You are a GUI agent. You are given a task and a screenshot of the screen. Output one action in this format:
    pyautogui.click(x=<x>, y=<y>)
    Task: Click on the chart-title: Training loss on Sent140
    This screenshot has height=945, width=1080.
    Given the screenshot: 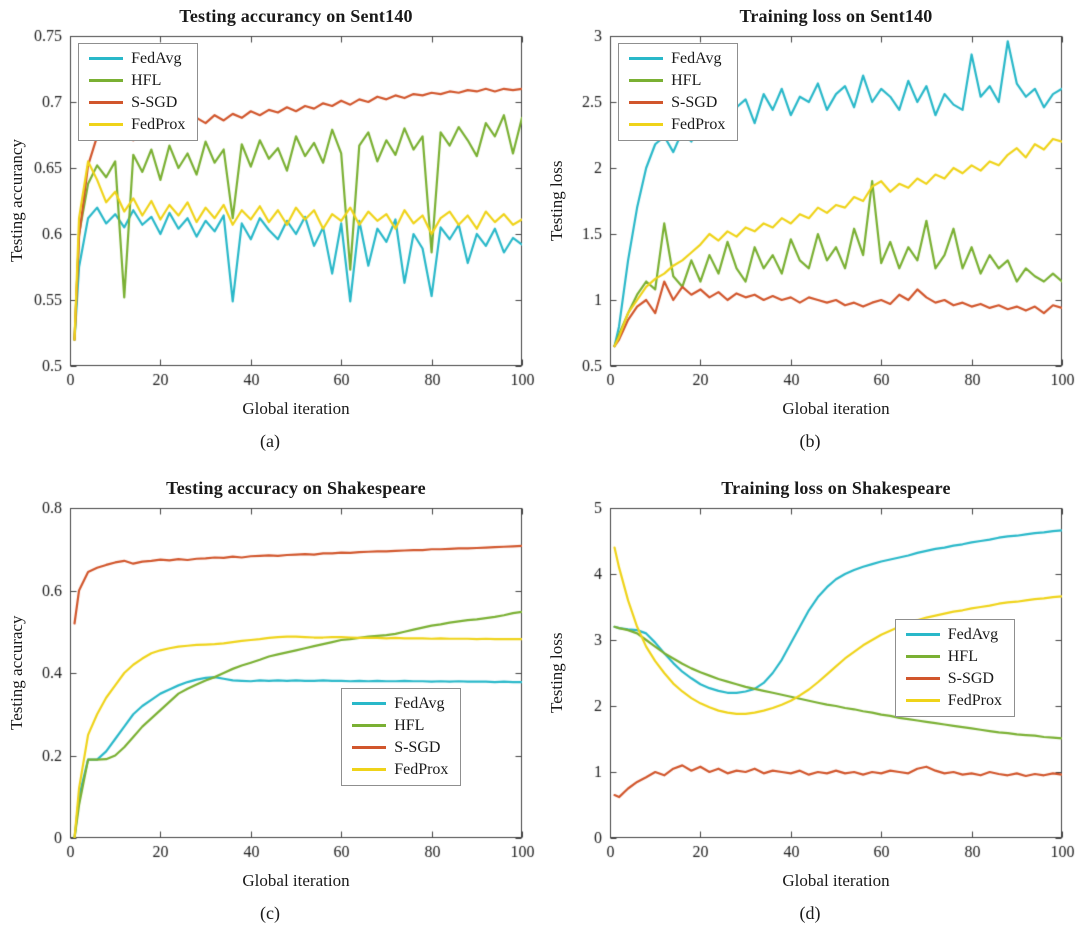 What is the action you would take?
    pyautogui.click(x=836, y=16)
    